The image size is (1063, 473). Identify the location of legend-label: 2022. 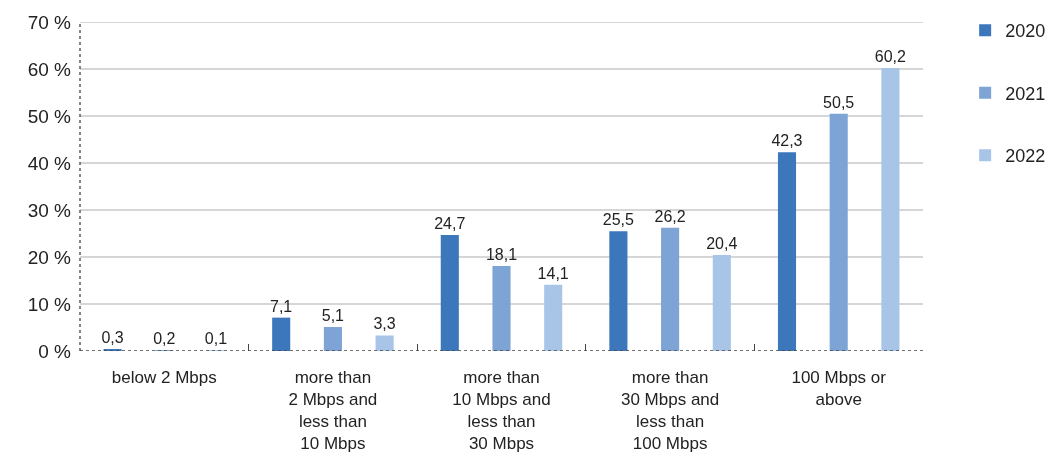
(1025, 156).